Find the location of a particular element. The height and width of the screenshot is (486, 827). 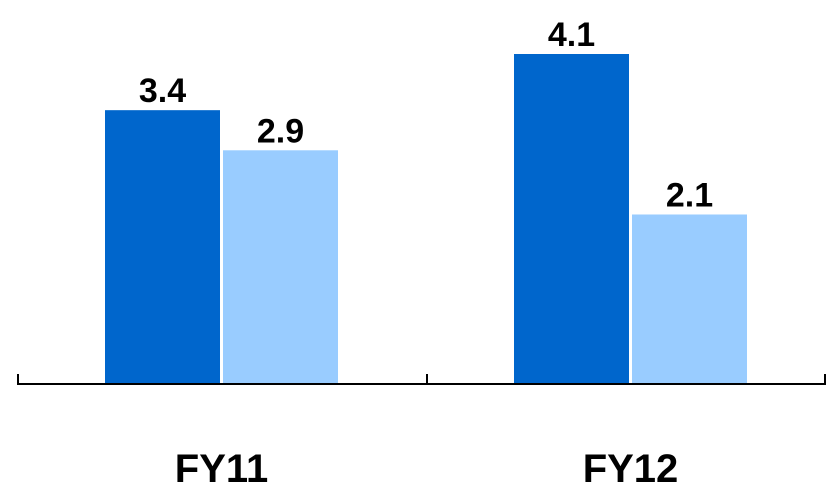

data-label-fy12-series-1: 4.1 is located at coordinates (571, 35).